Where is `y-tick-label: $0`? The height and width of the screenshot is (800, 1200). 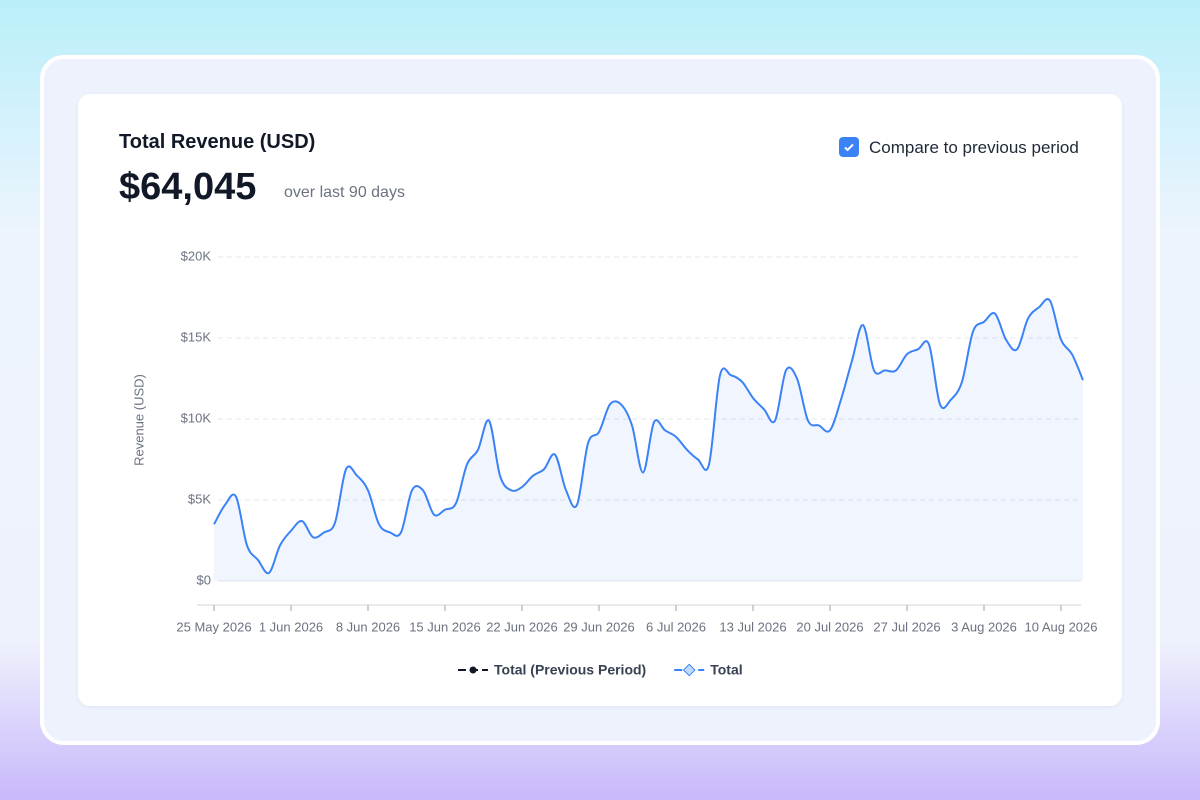 y-tick-label: $0 is located at coordinates (204, 579).